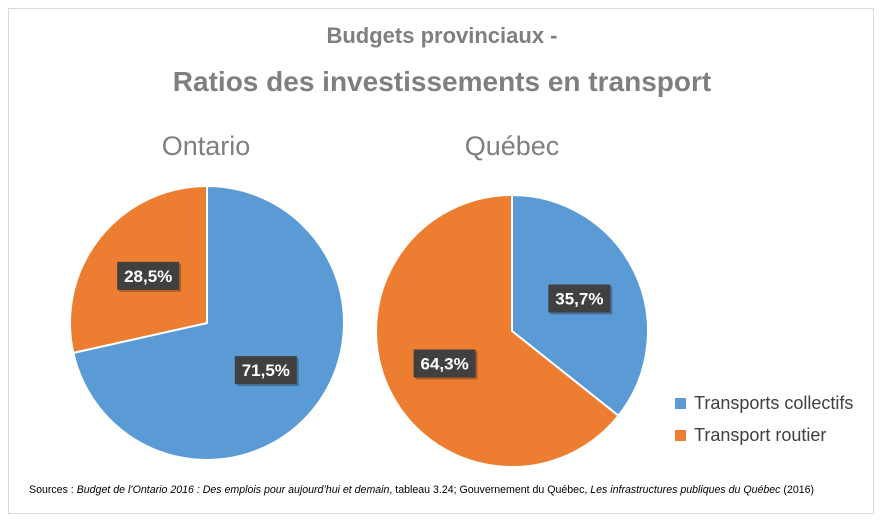  What do you see at coordinates (797, 490) in the screenshot?
I see `source-suffix: (2016)` at bounding box center [797, 490].